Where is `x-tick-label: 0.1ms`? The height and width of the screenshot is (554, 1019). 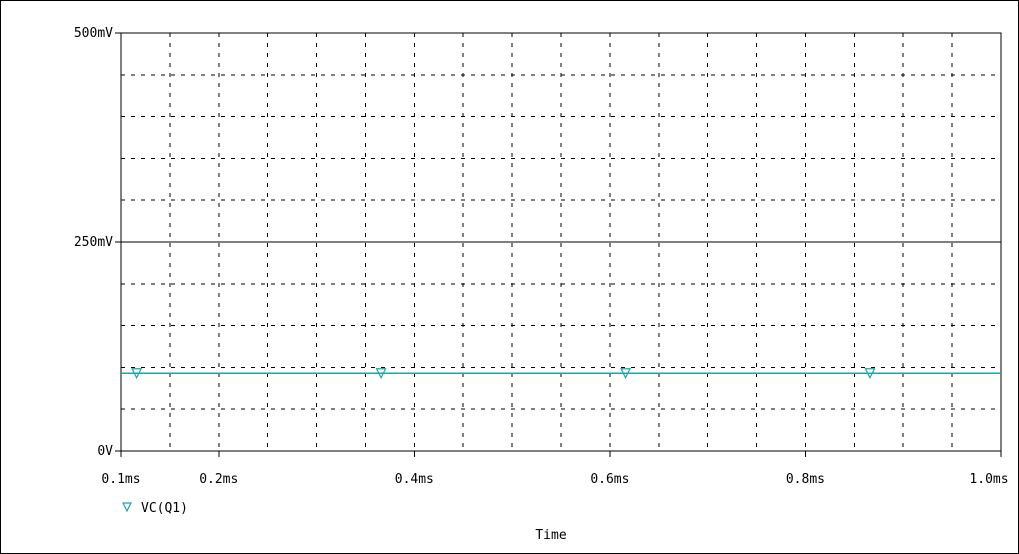
x-tick-label: 0.1ms is located at coordinates (120, 479).